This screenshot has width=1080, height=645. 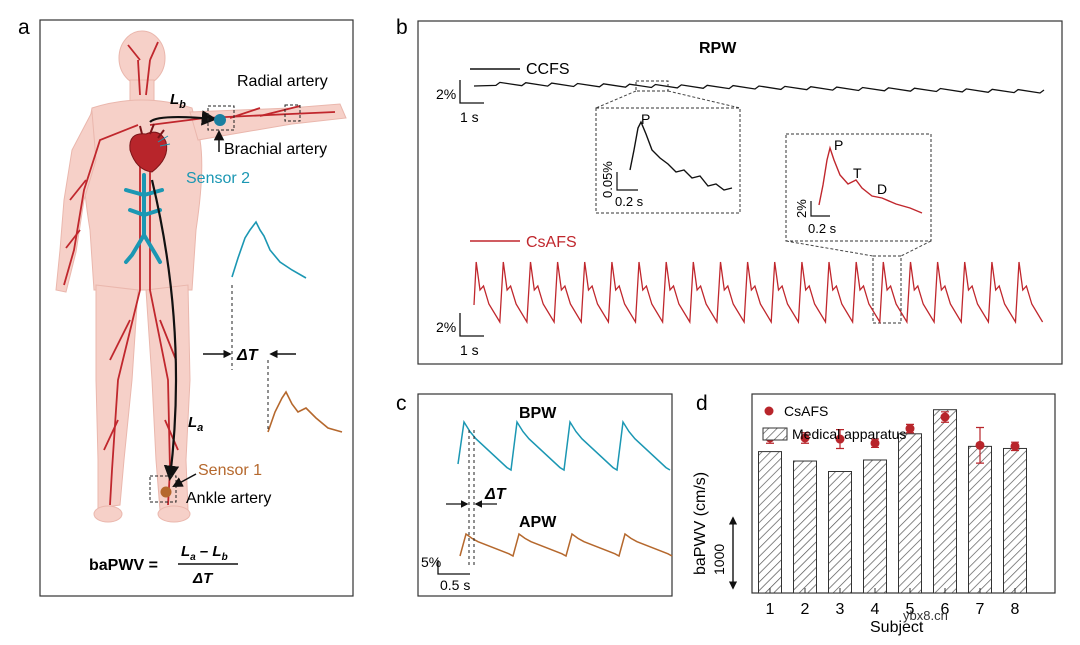 I want to click on ccfs-inset-scale-bar, so click(x=627, y=181).